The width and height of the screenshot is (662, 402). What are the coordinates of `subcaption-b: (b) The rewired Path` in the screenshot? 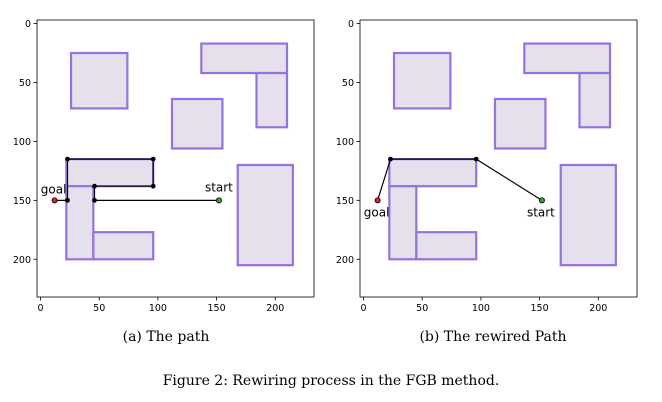 It's located at (492, 337).